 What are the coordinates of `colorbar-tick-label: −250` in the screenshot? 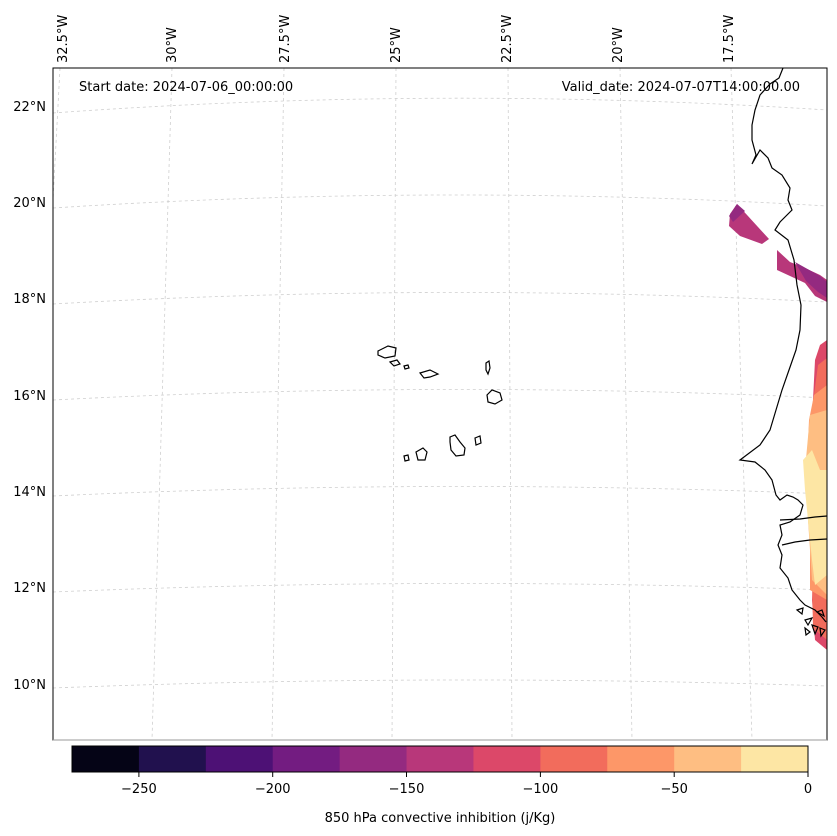 It's located at (139, 789).